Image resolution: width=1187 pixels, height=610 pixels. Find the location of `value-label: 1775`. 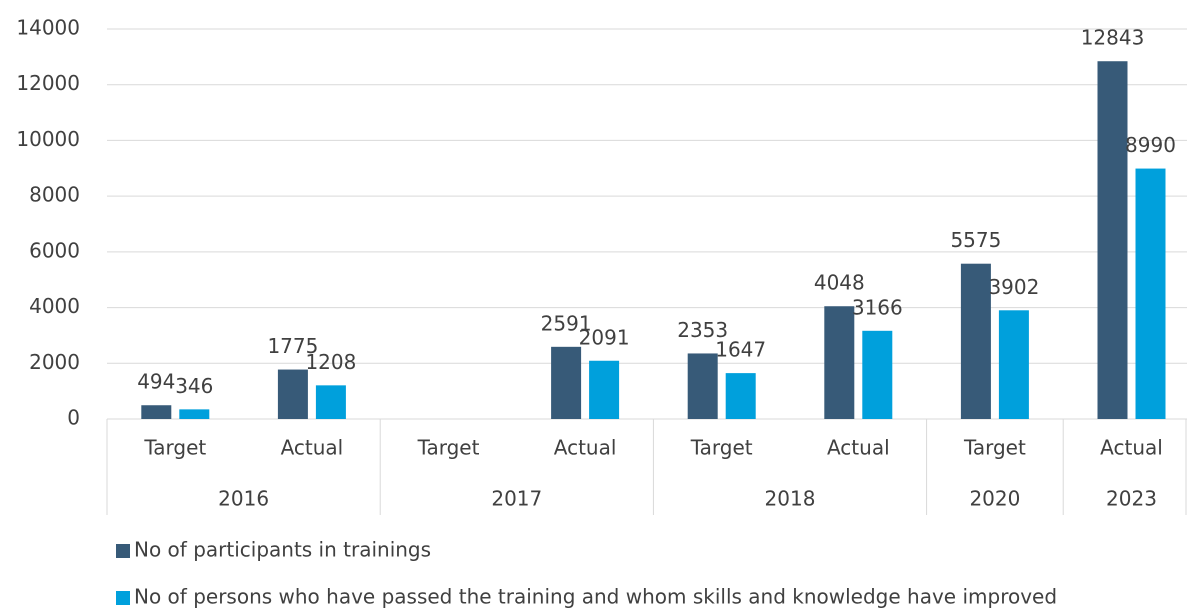

value-label: 1775 is located at coordinates (292, 346).